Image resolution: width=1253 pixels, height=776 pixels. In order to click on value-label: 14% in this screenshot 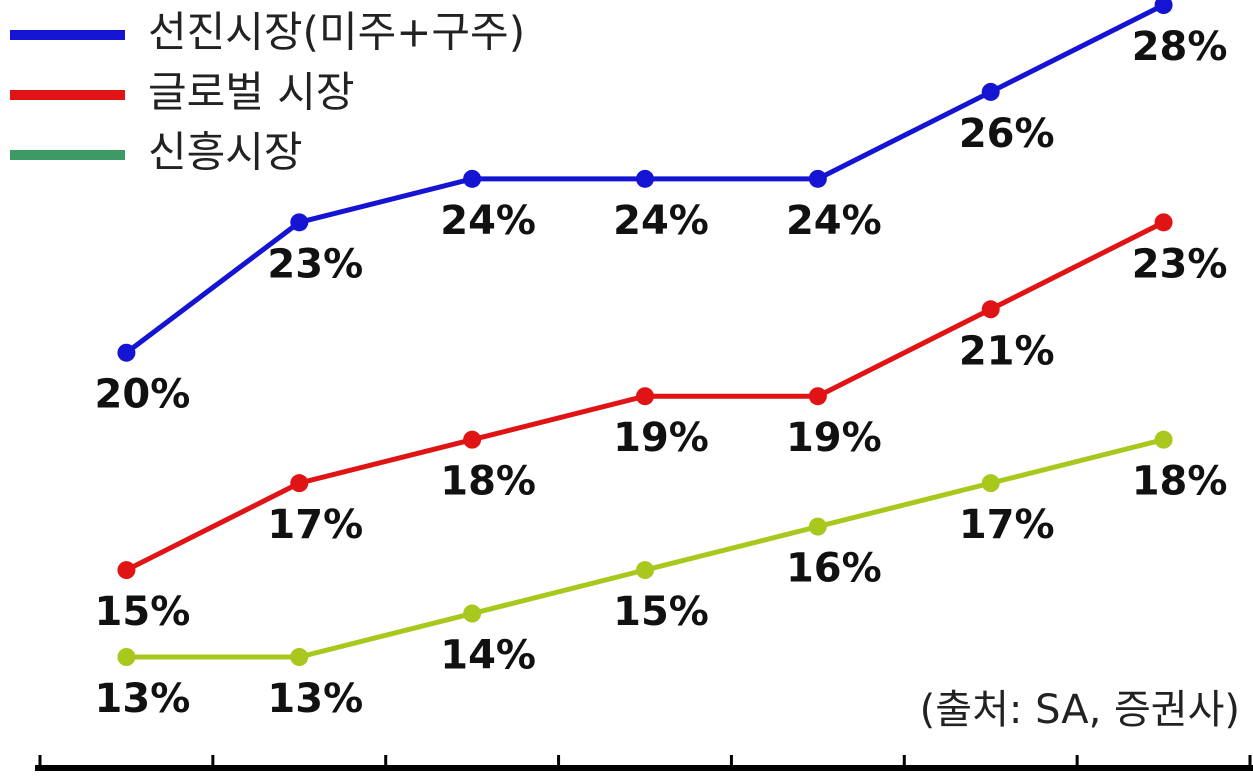, I will do `click(488, 656)`.